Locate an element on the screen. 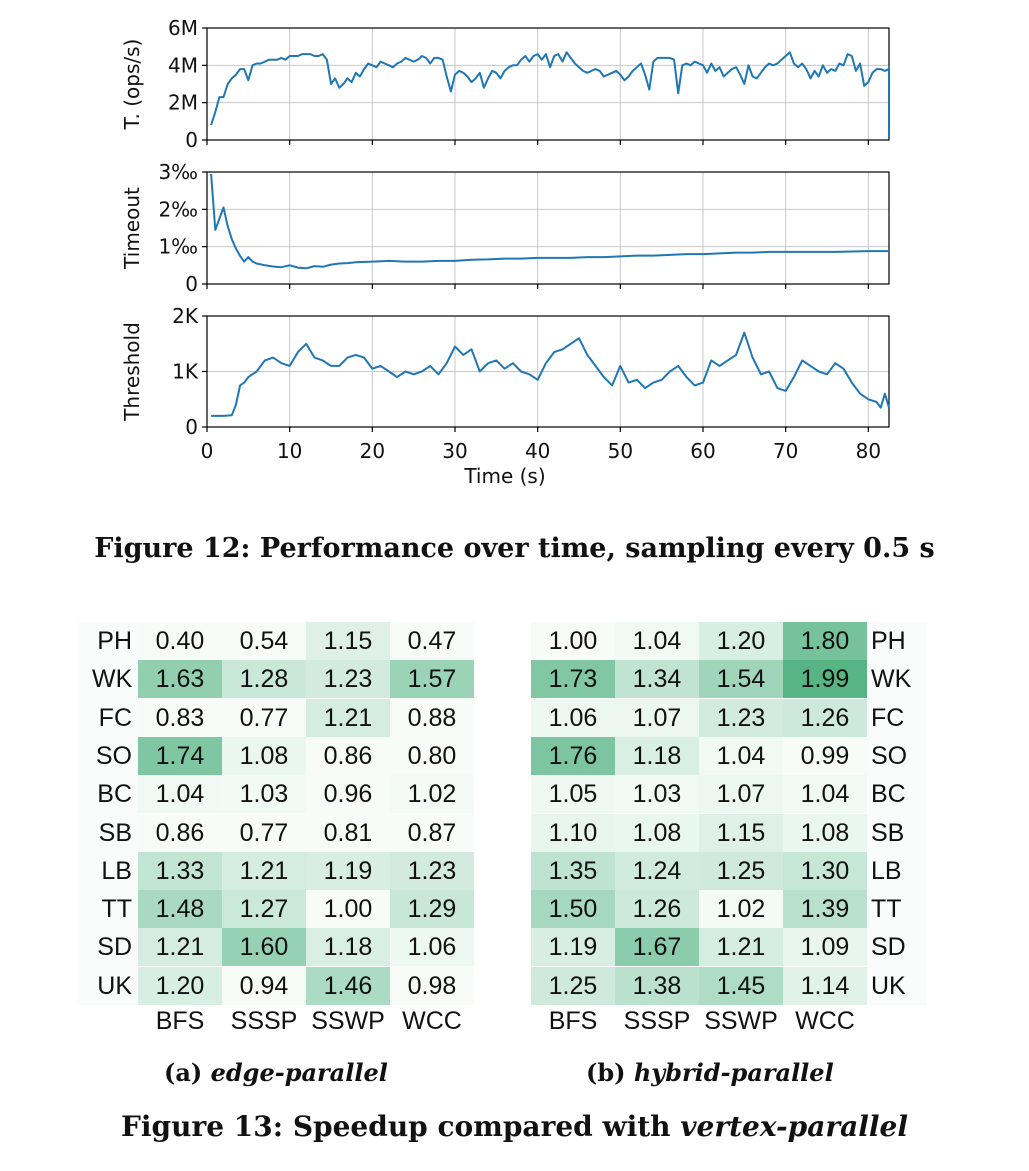  heatmap-cell: 0.98 is located at coordinates (432, 985).